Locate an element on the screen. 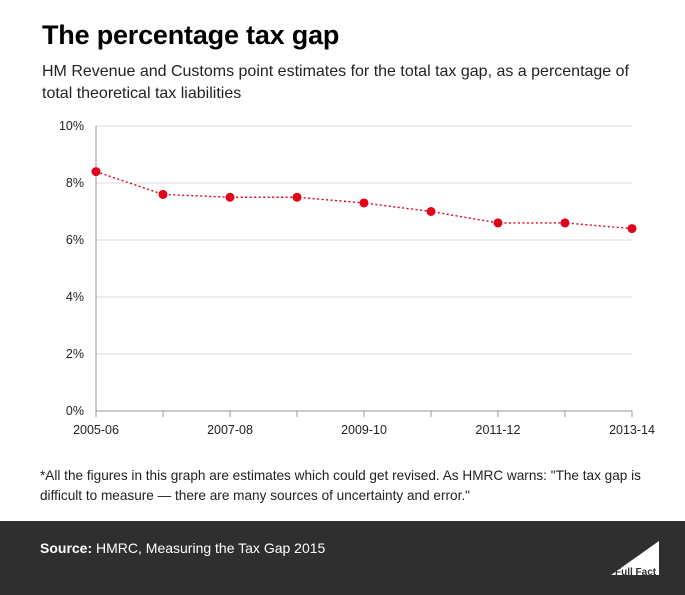 Image resolution: width=685 pixels, height=595 pixels. x-tick-label: 2005-06 is located at coordinates (96, 430).